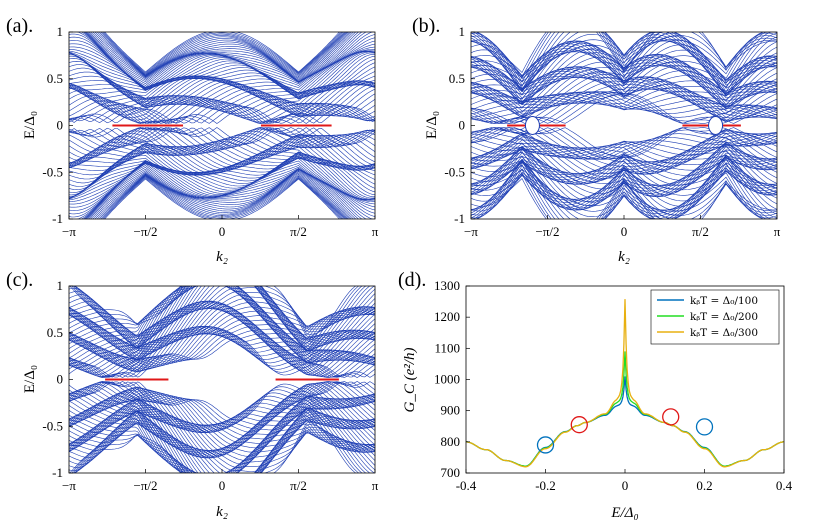  I want to click on panel-a-xtick-label: −π/2, so click(145, 231).